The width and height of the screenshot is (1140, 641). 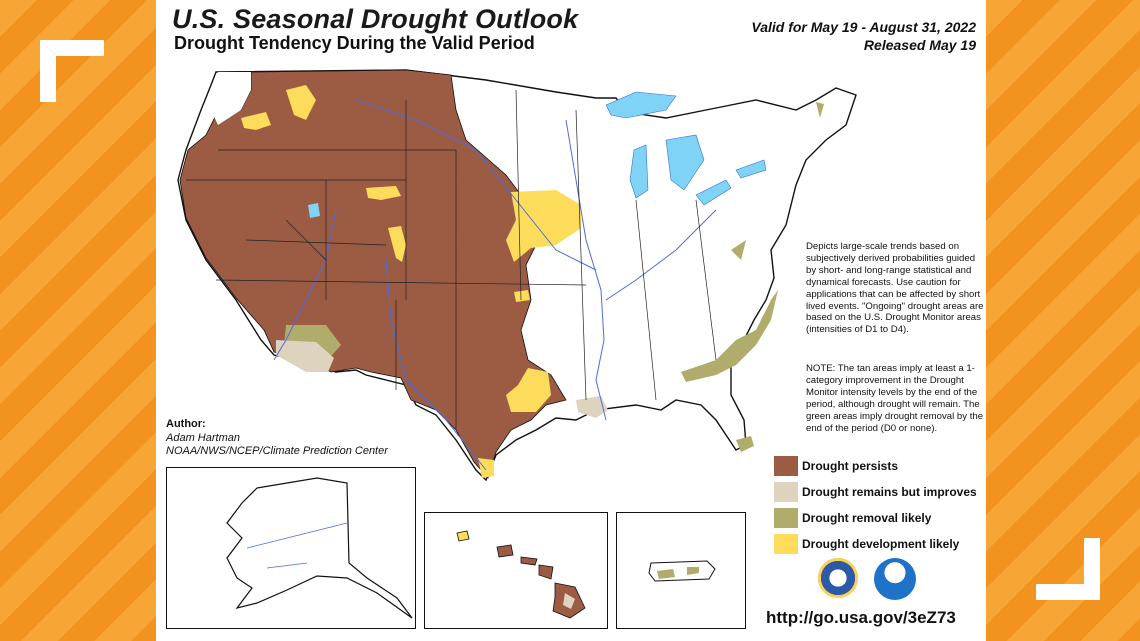 I want to click on author-org: NOAA/NWS/NCEP/Climate Prediction Center, so click(x=277, y=451).